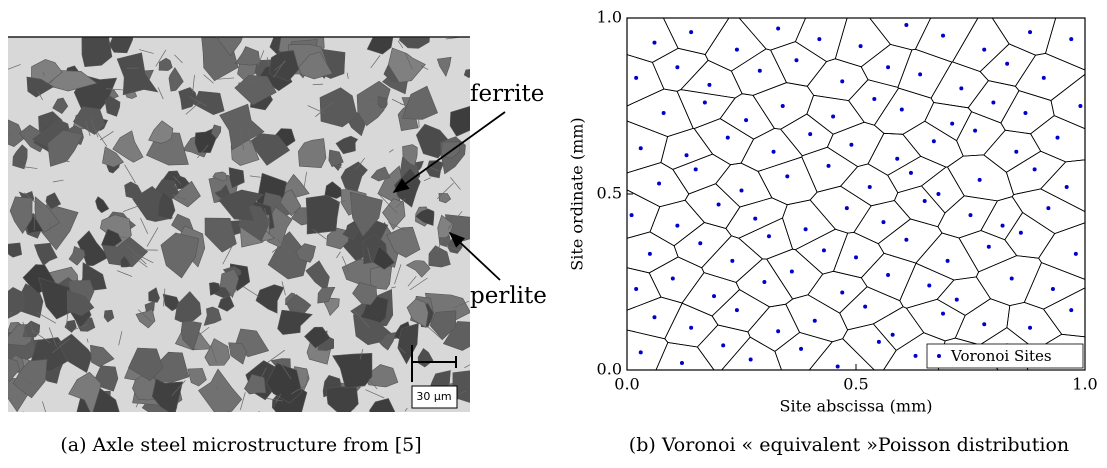 The image size is (1107, 468). What do you see at coordinates (855, 384) in the screenshot?
I see `x-tick-label: 0.5` at bounding box center [855, 384].